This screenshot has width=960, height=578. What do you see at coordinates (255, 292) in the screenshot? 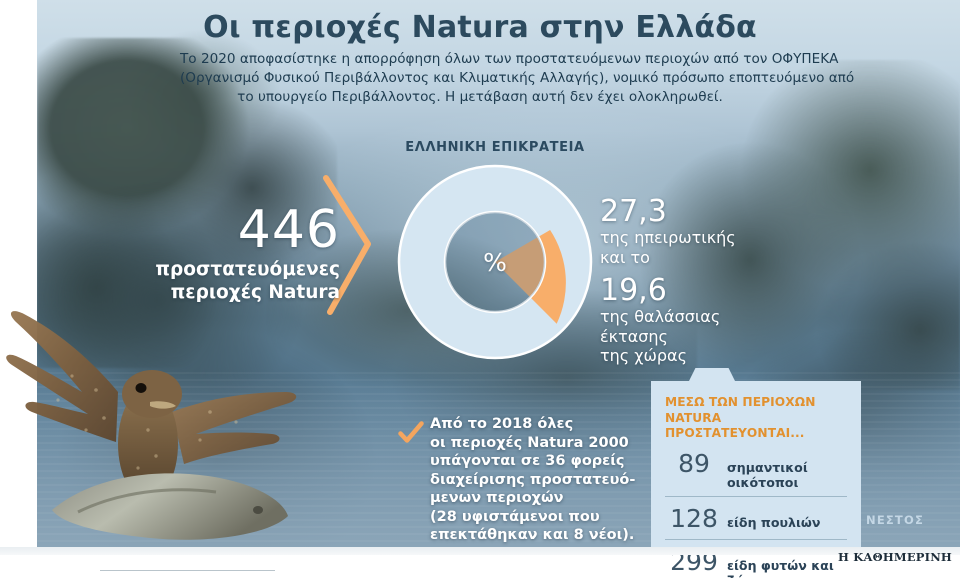
I see `protected-areas-label-2: περιοχές Natura` at bounding box center [255, 292].